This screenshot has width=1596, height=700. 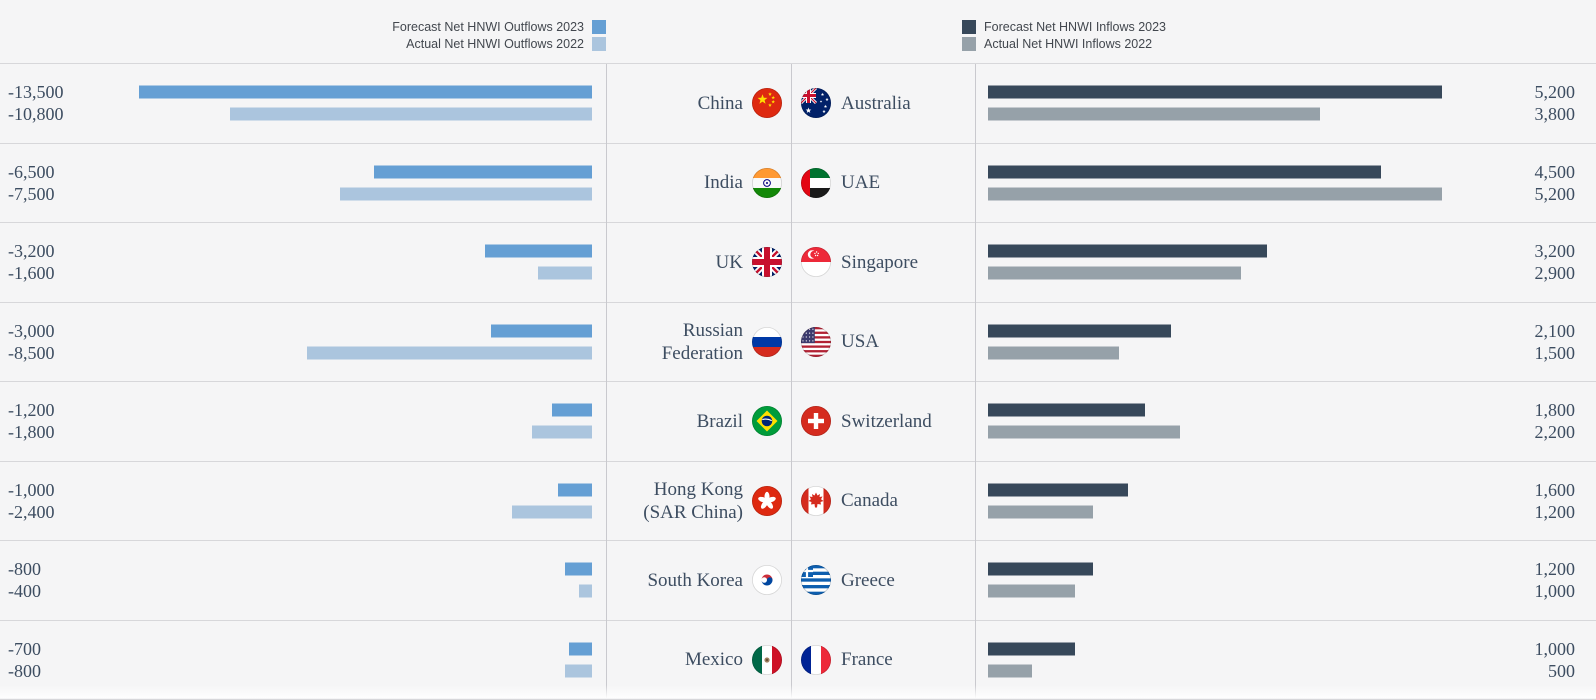 I want to click on flag-china-icon, so click(x=767, y=103).